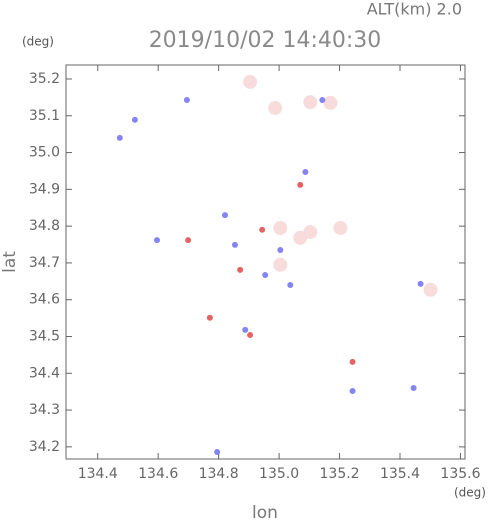 This screenshot has width=491, height=521. Describe the element at coordinates (44, 447) in the screenshot. I see `y-tick-label: 34.2` at that location.